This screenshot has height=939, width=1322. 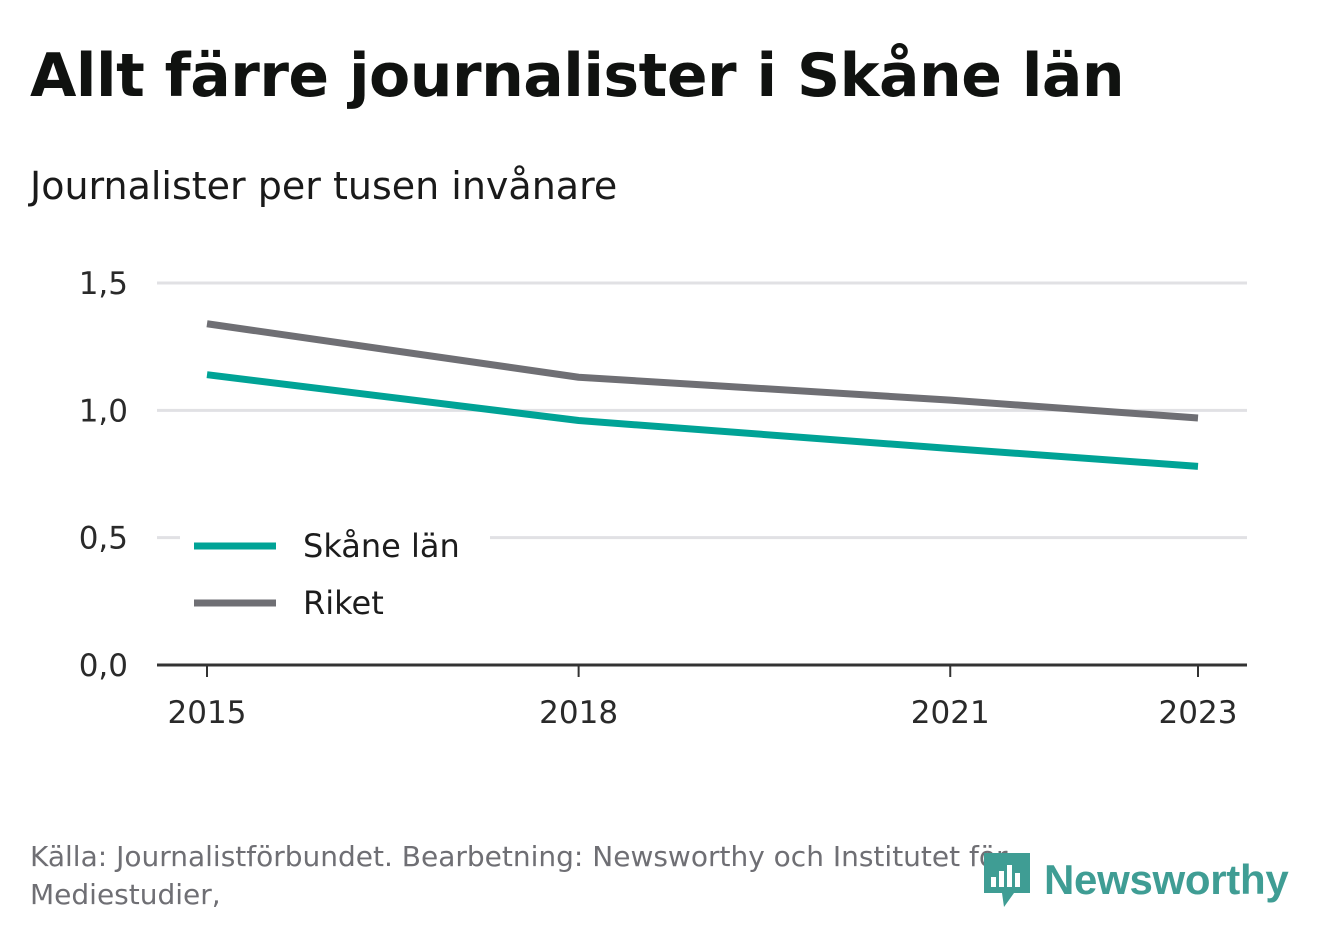 I want to click on x-tick-label: 2015, so click(x=207, y=713).